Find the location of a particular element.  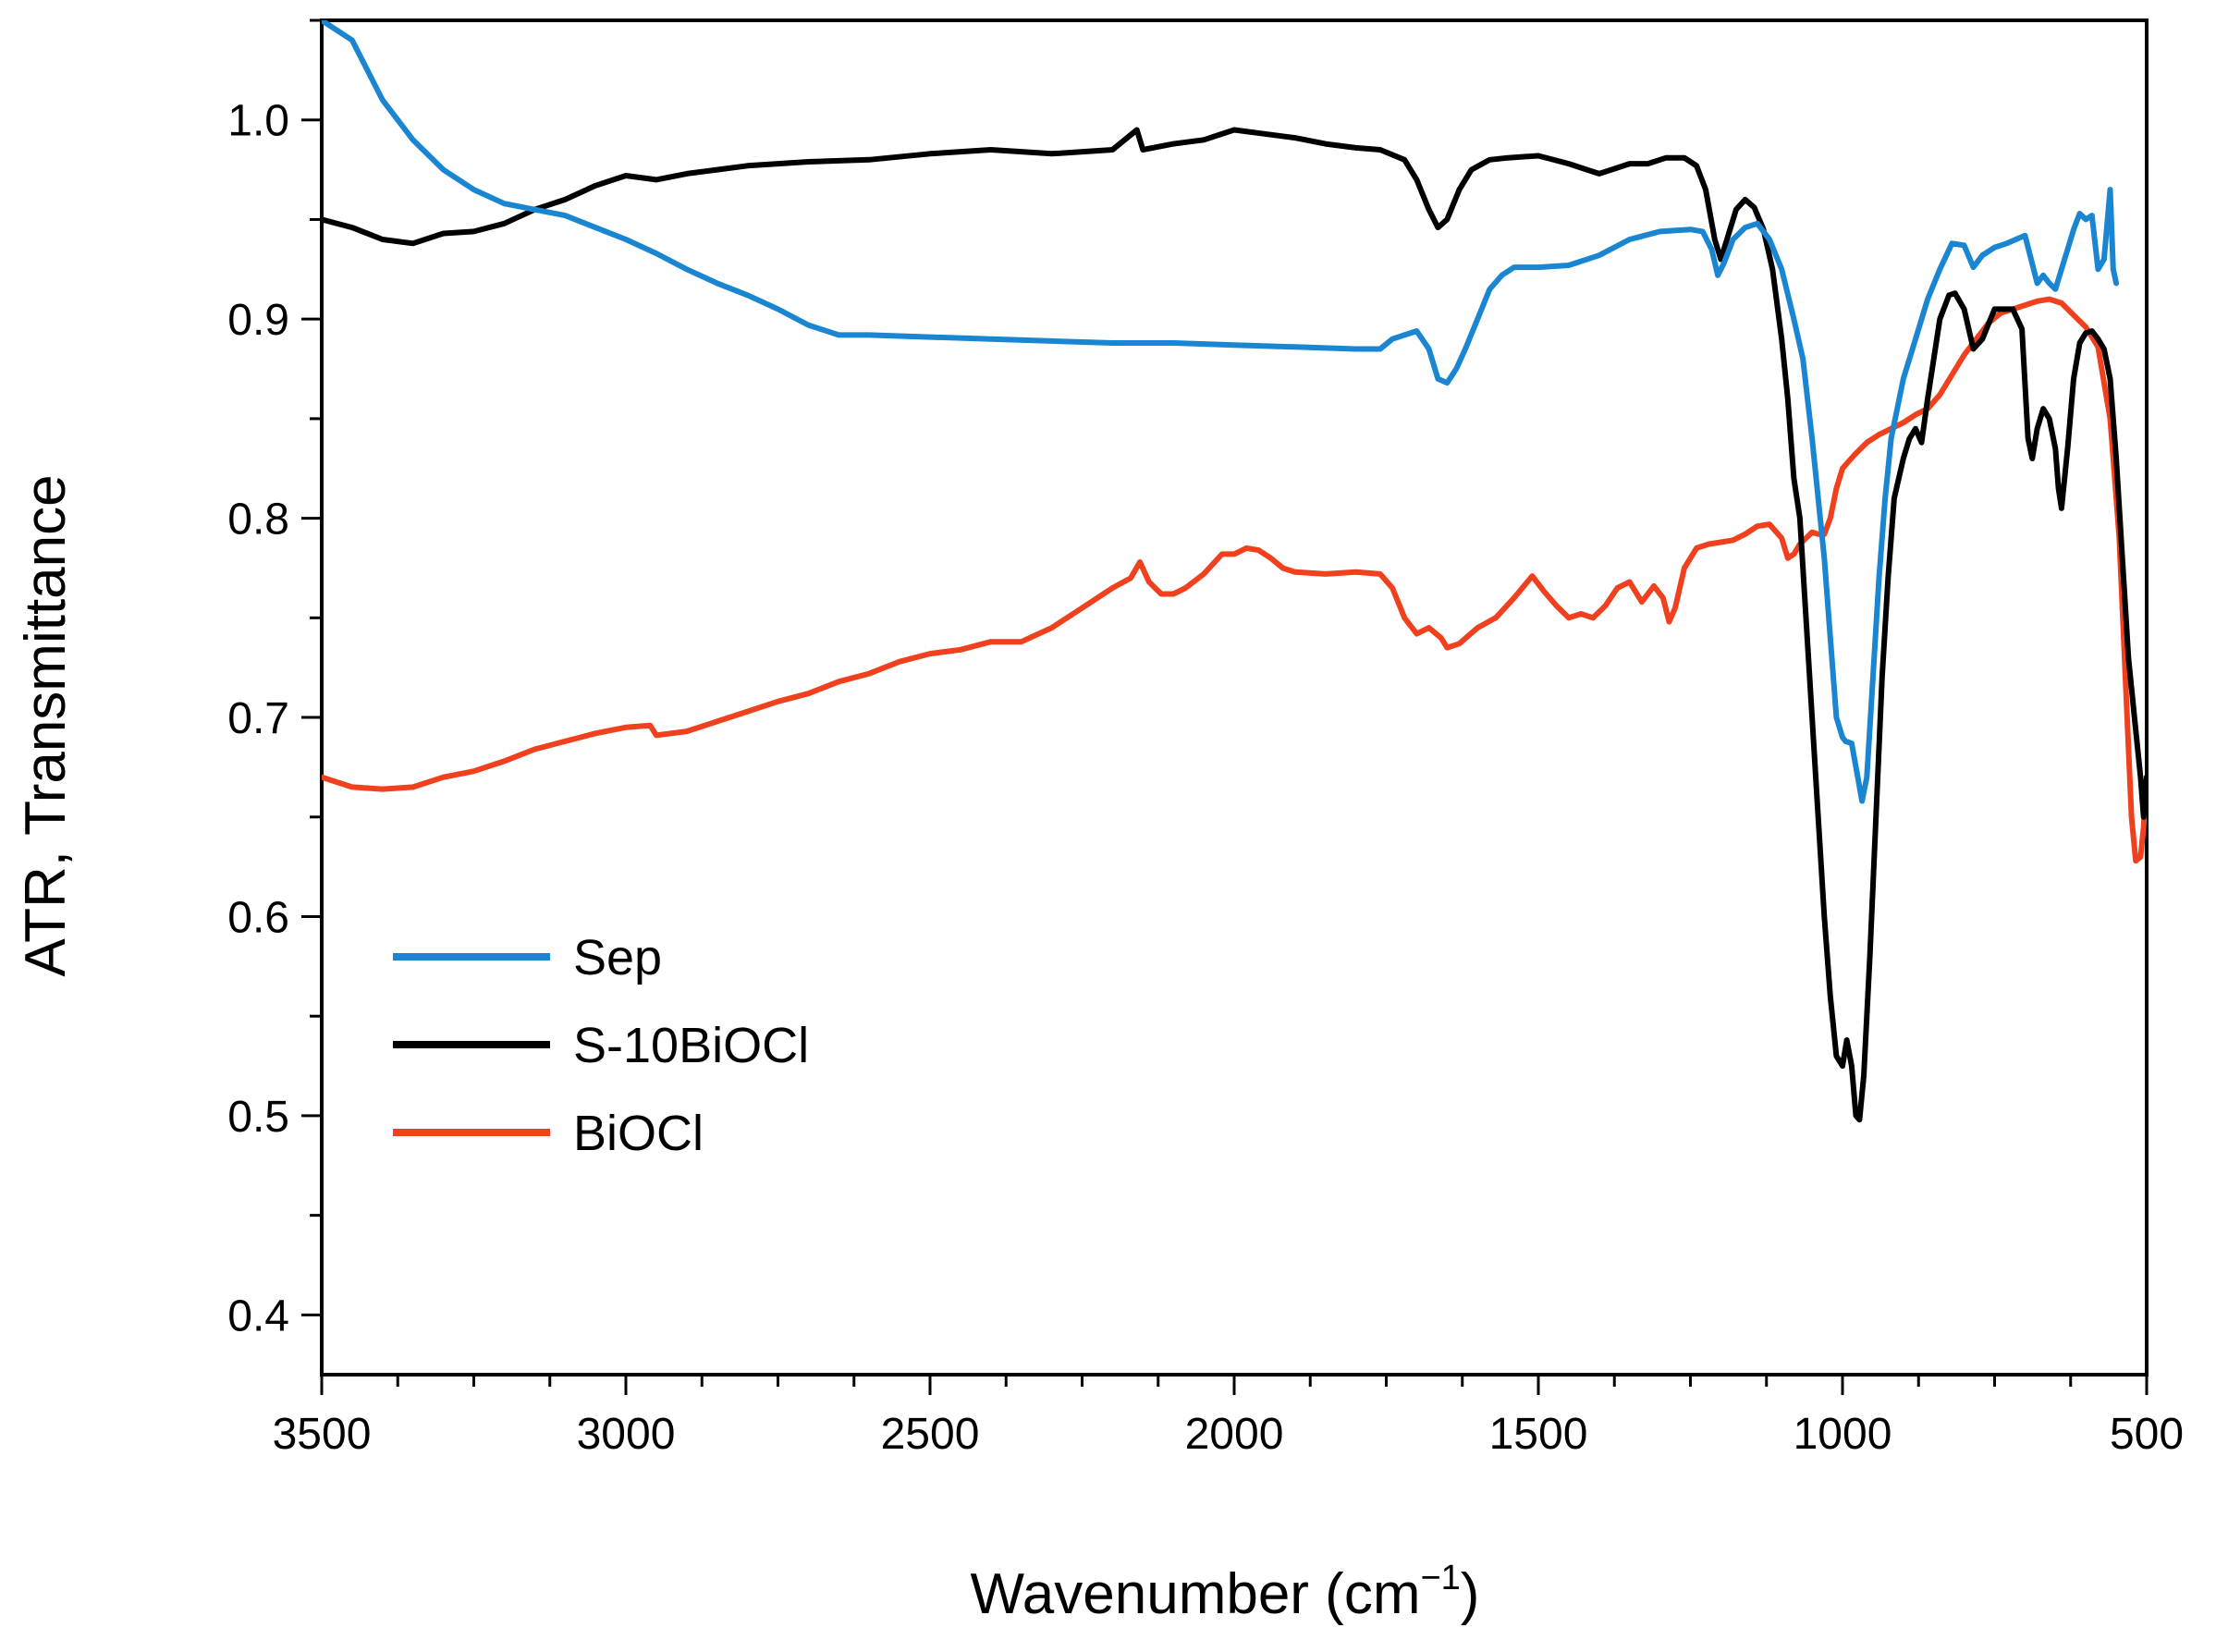

x-axis-title-main: Wavenumber (cm is located at coordinates (1196, 1594).